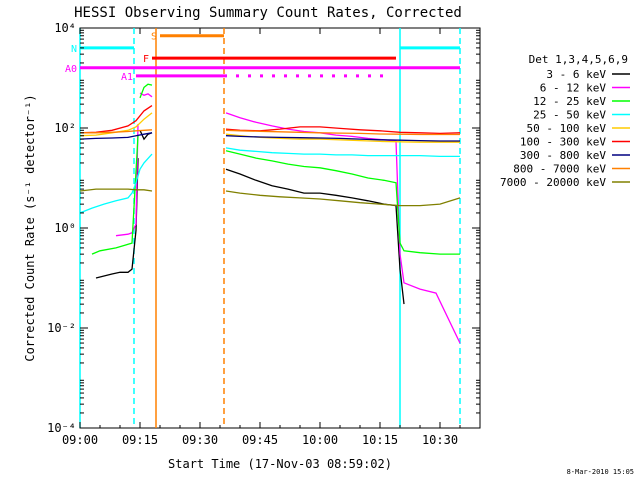 This screenshot has height=480, width=640. I want to click on y-tick-label: 10⁻², so click(61, 328).